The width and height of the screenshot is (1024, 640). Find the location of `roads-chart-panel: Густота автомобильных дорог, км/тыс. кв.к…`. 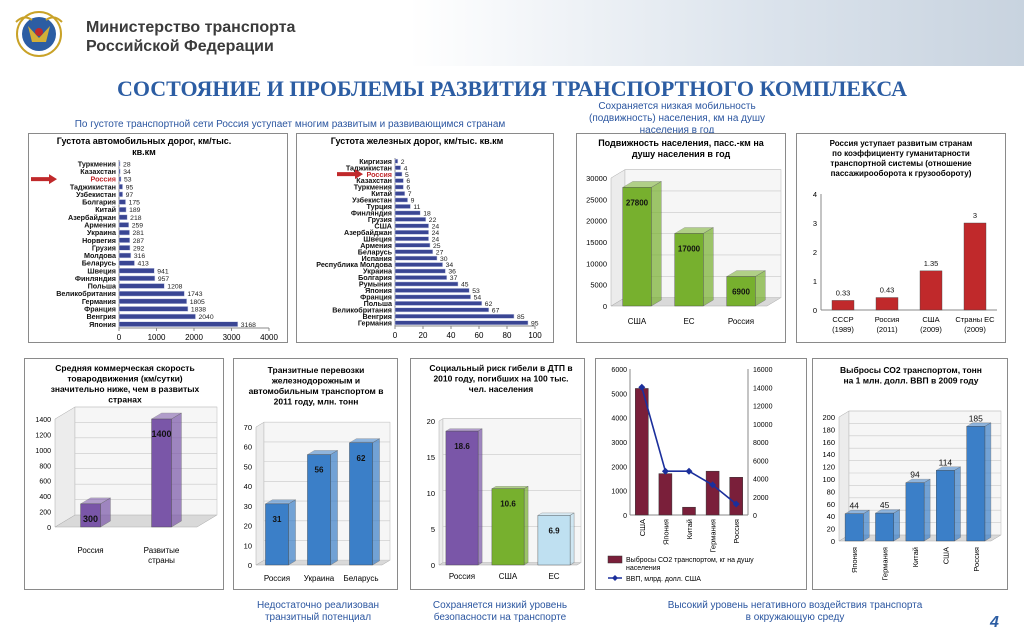

roads-chart-panel: Густота автомобильных дорог, км/тыс. кв.к… is located at coordinates (158, 238).